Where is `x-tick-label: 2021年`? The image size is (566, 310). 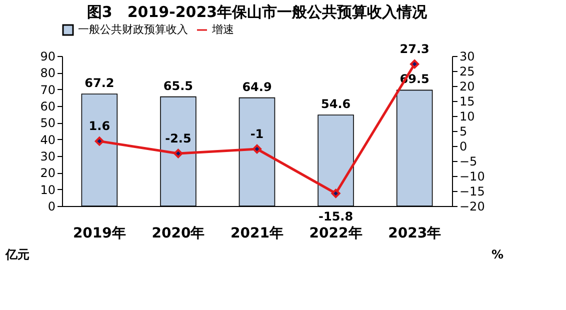 x-tick-label: 2021年 is located at coordinates (257, 234).